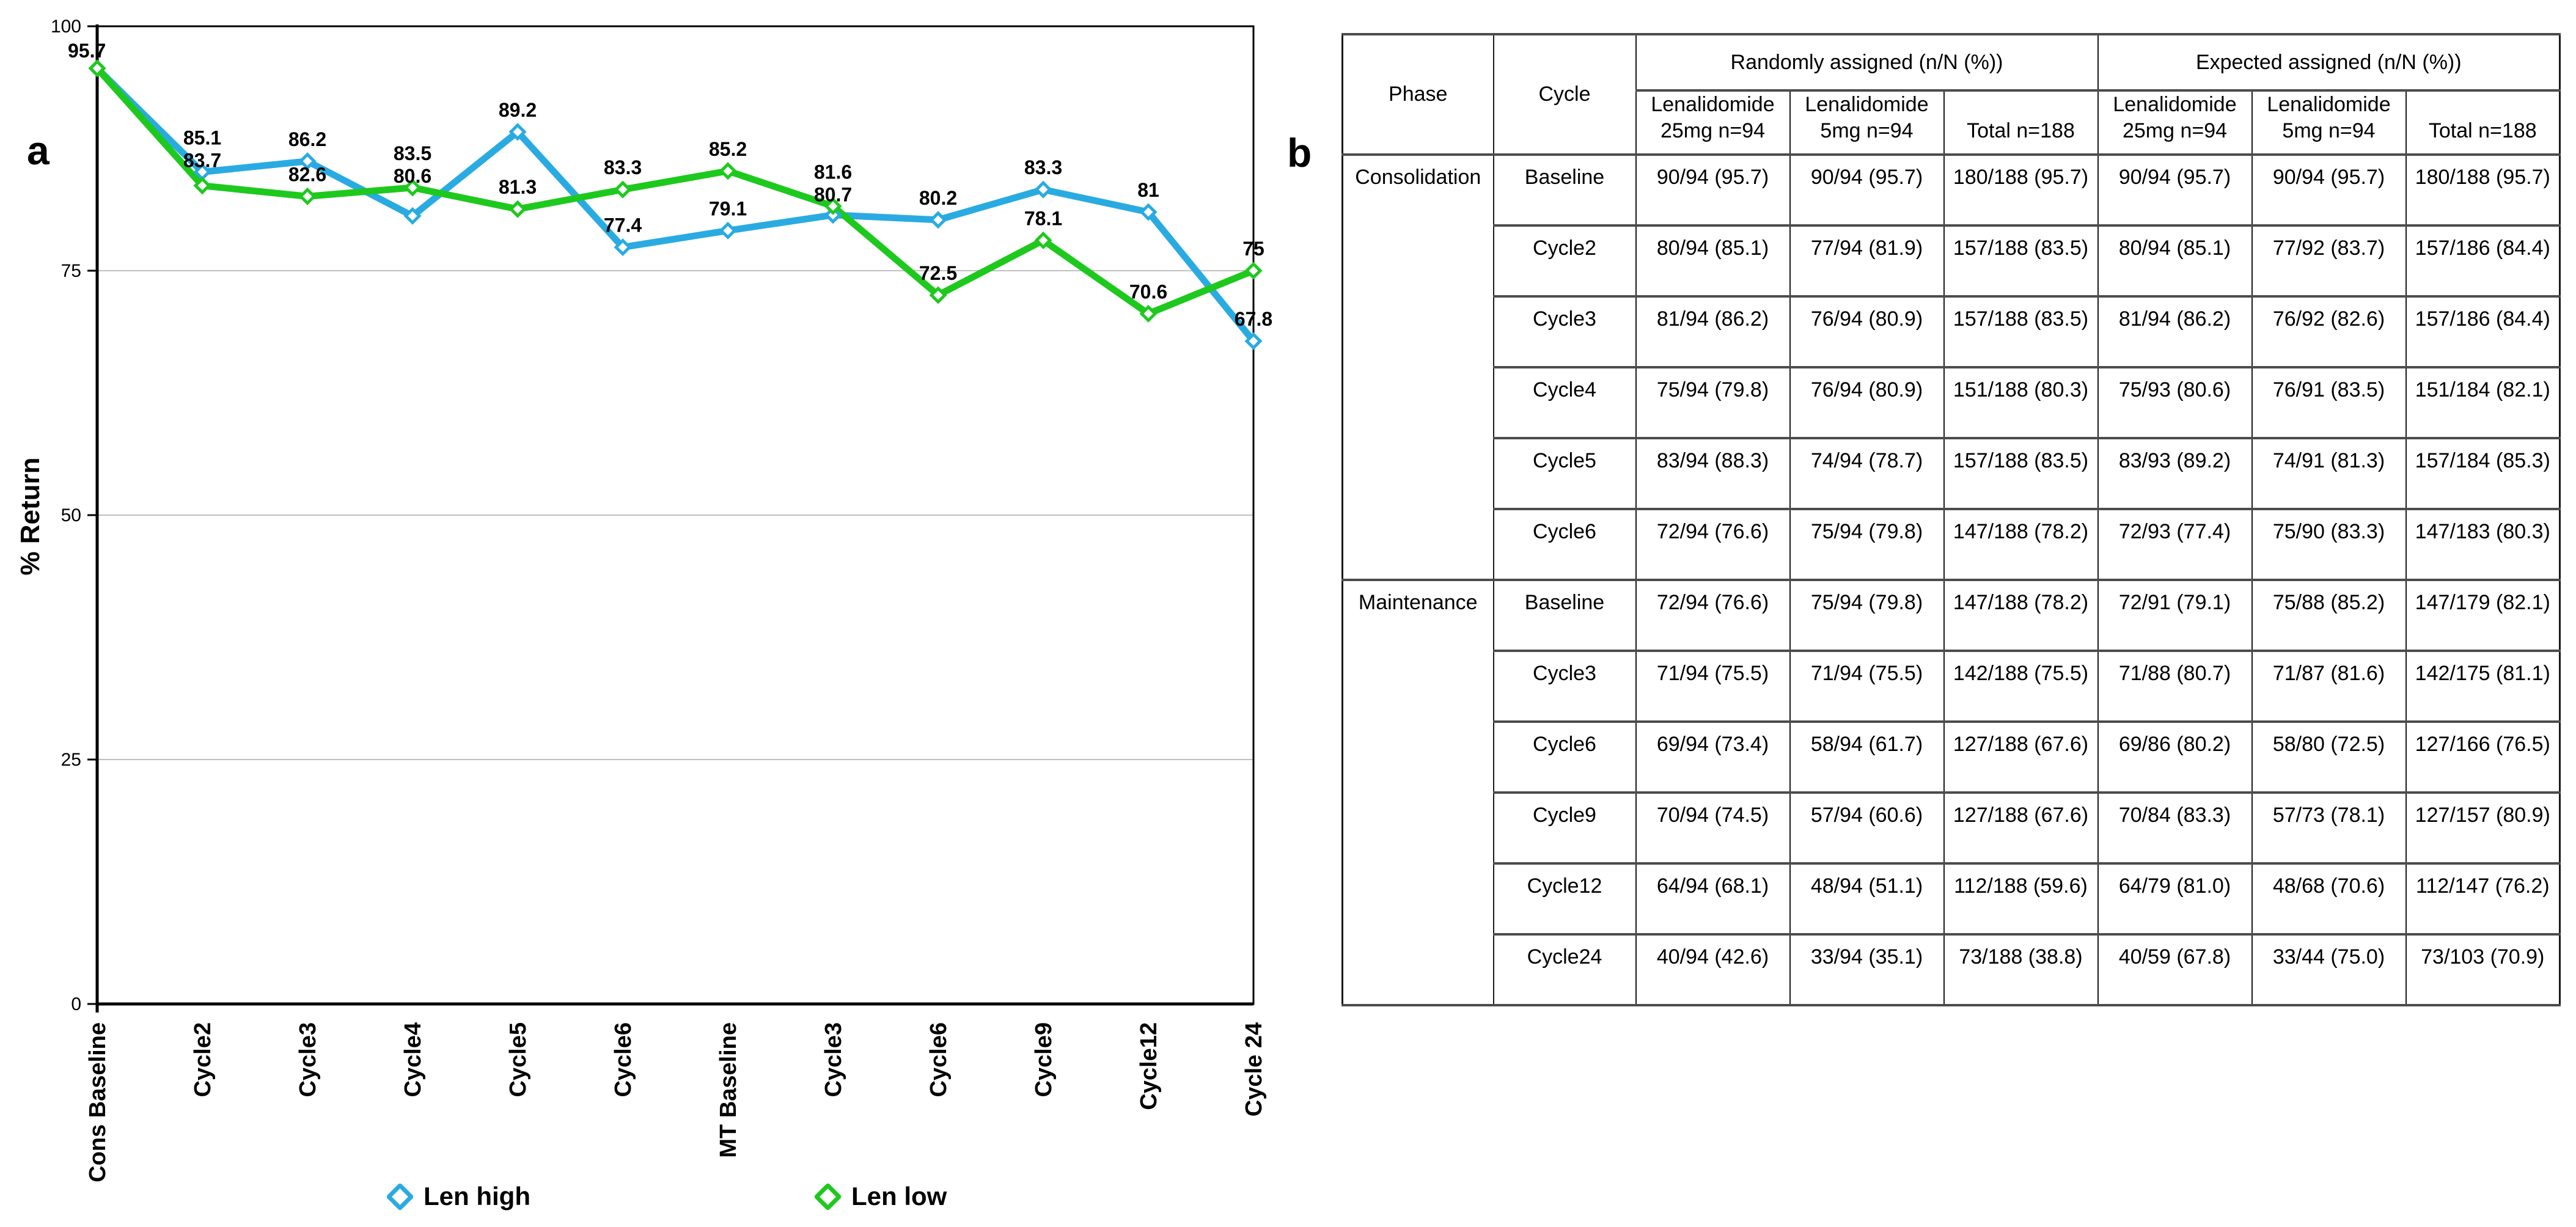 The image size is (2576, 1227). I want to click on data-label: 77.4, so click(623, 225).